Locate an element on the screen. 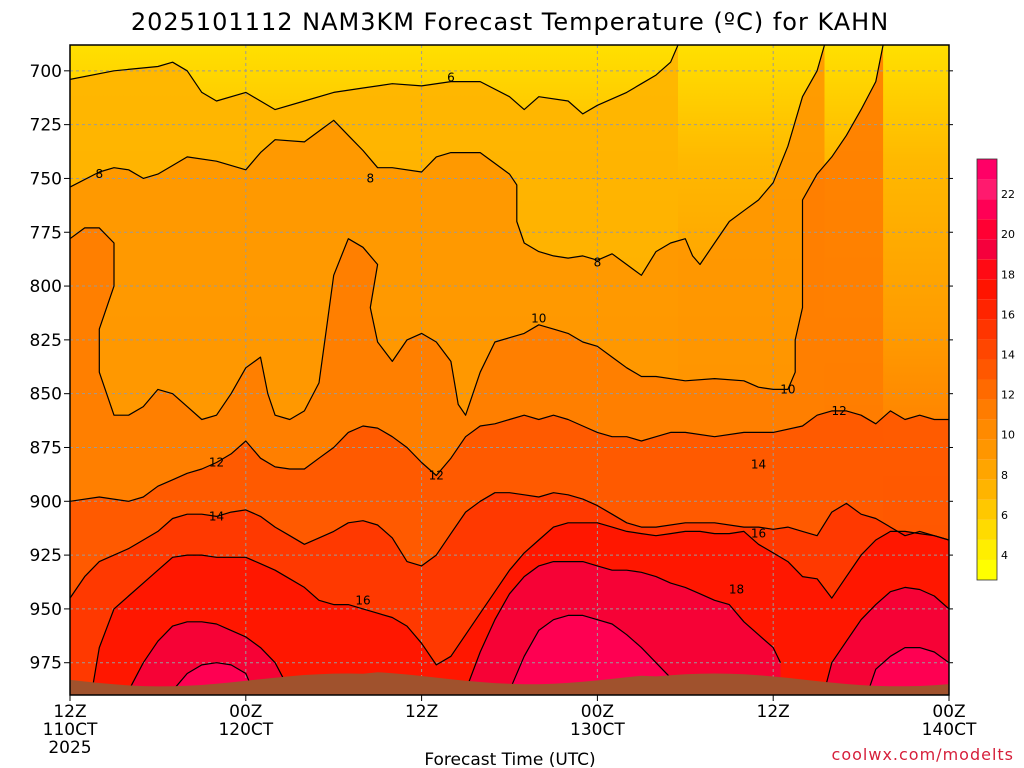  ground-layer is located at coordinates (509, 683).